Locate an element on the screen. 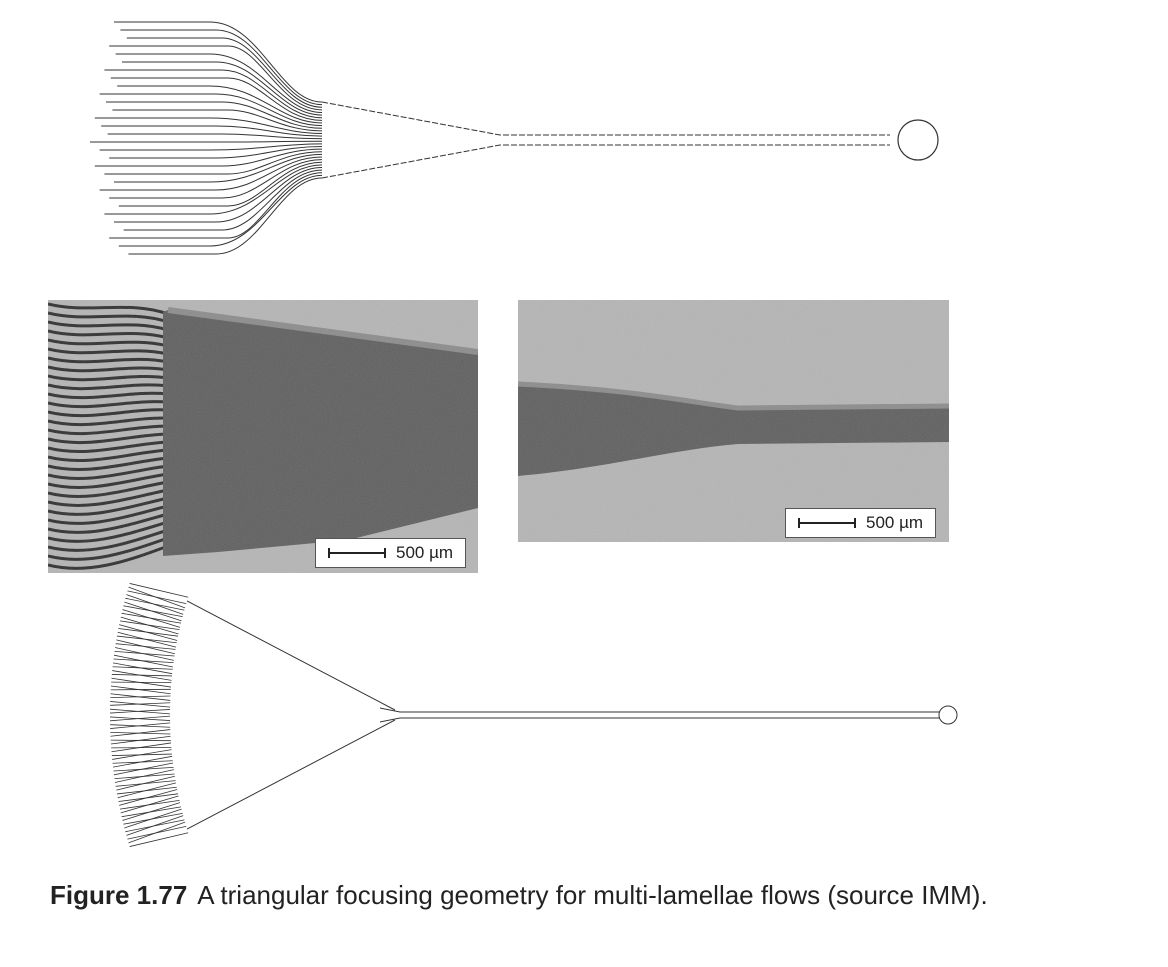 Image resolution: width=1168 pixels, height=967 pixels. outlet-channel-top is located at coordinates (659, 710).